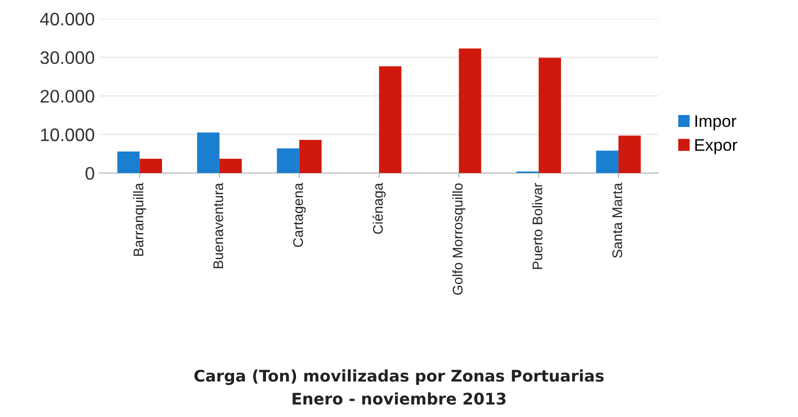  I want to click on x-tick-label: Santa Marta, so click(617, 220).